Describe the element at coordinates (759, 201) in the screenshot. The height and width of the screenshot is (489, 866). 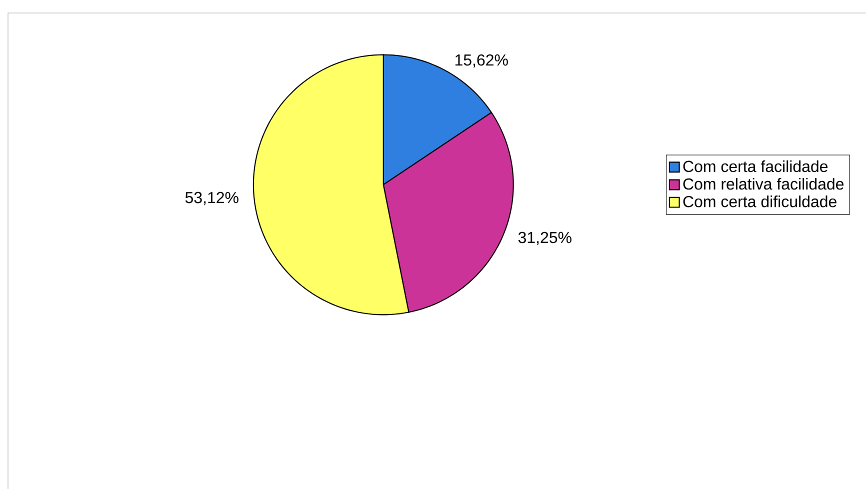
I see `legend-label: Com certa dificuldade` at that location.